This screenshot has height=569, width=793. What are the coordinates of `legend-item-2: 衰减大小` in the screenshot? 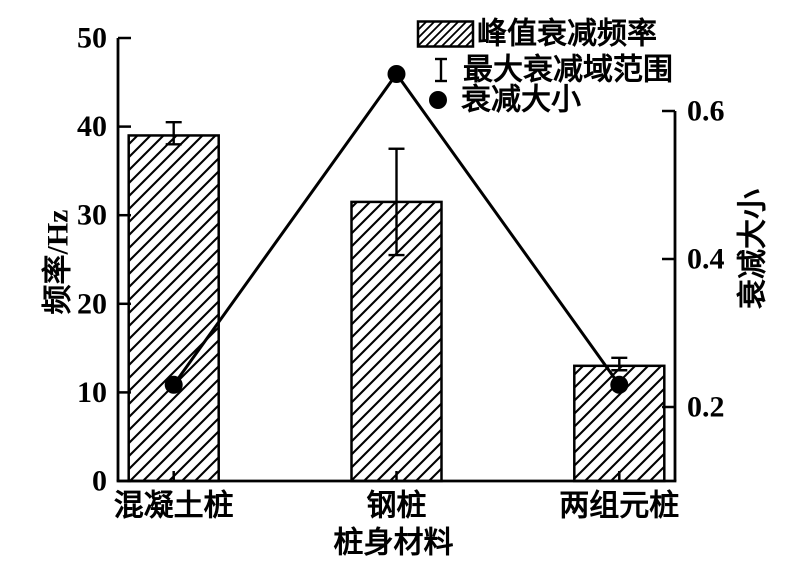 It's located at (505, 100).